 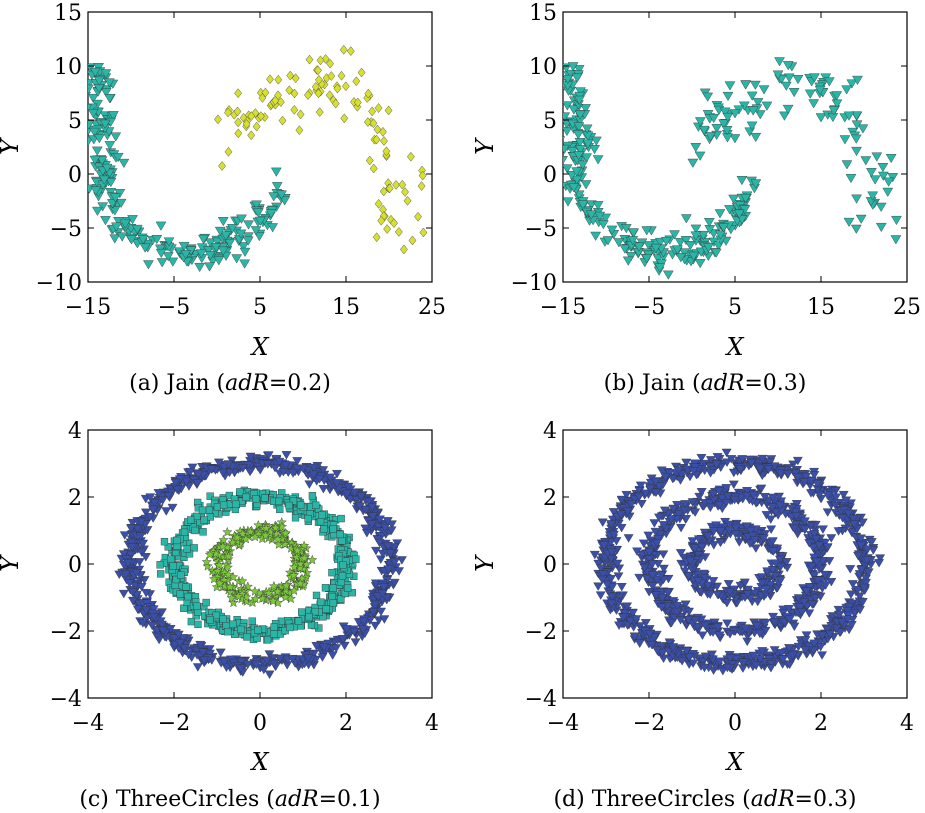 What do you see at coordinates (75, 431) in the screenshot?
I see `y-tick-label: 4` at bounding box center [75, 431].